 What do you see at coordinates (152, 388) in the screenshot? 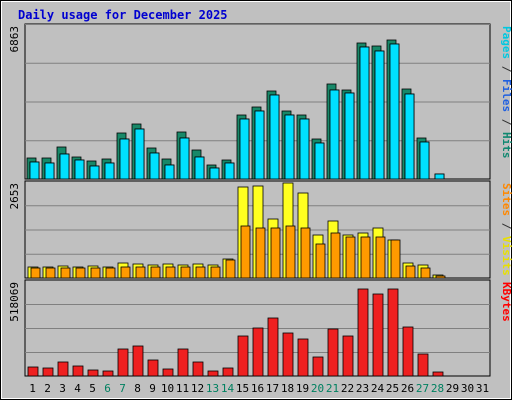
I see `x-tick-label: 9` at bounding box center [152, 388].